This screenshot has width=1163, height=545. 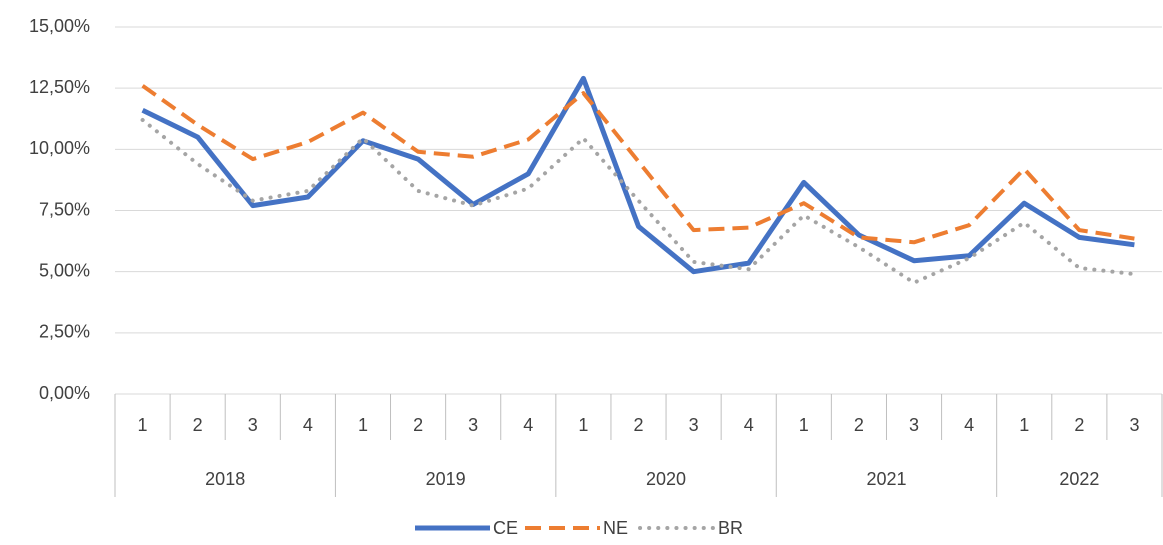 What do you see at coordinates (64, 270) in the screenshot?
I see `y-tick-label: 5,00%` at bounding box center [64, 270].